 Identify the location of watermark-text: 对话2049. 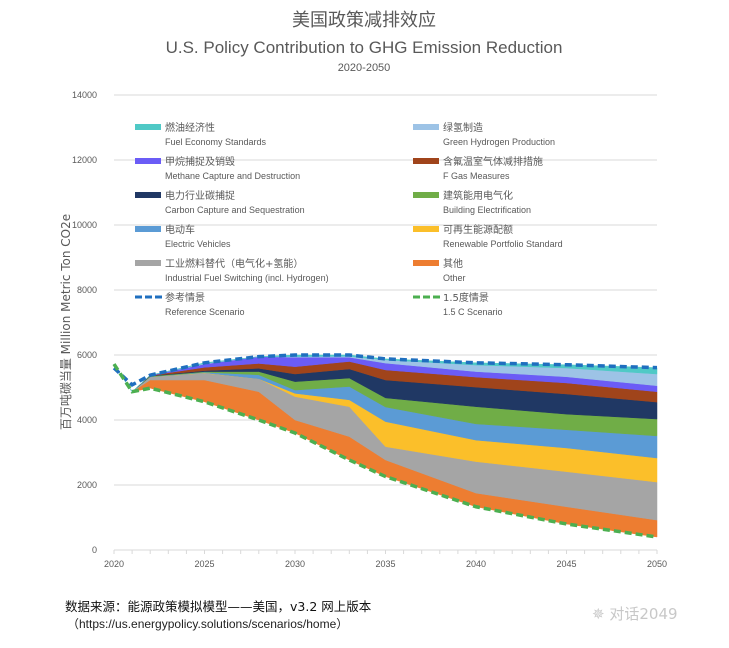
(643, 614).